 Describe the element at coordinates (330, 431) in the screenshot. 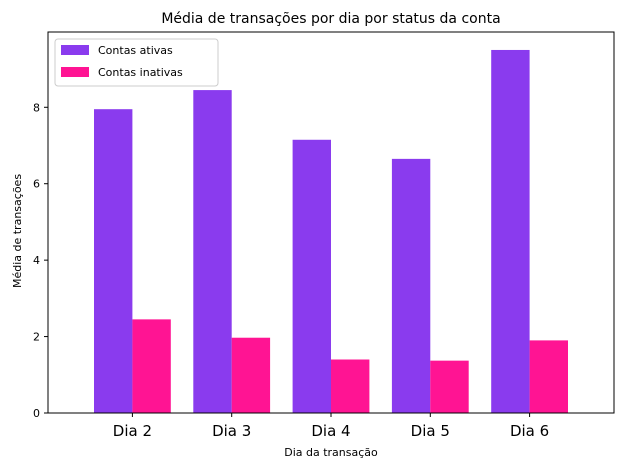

I see `x-tick-label: Dia 4` at that location.